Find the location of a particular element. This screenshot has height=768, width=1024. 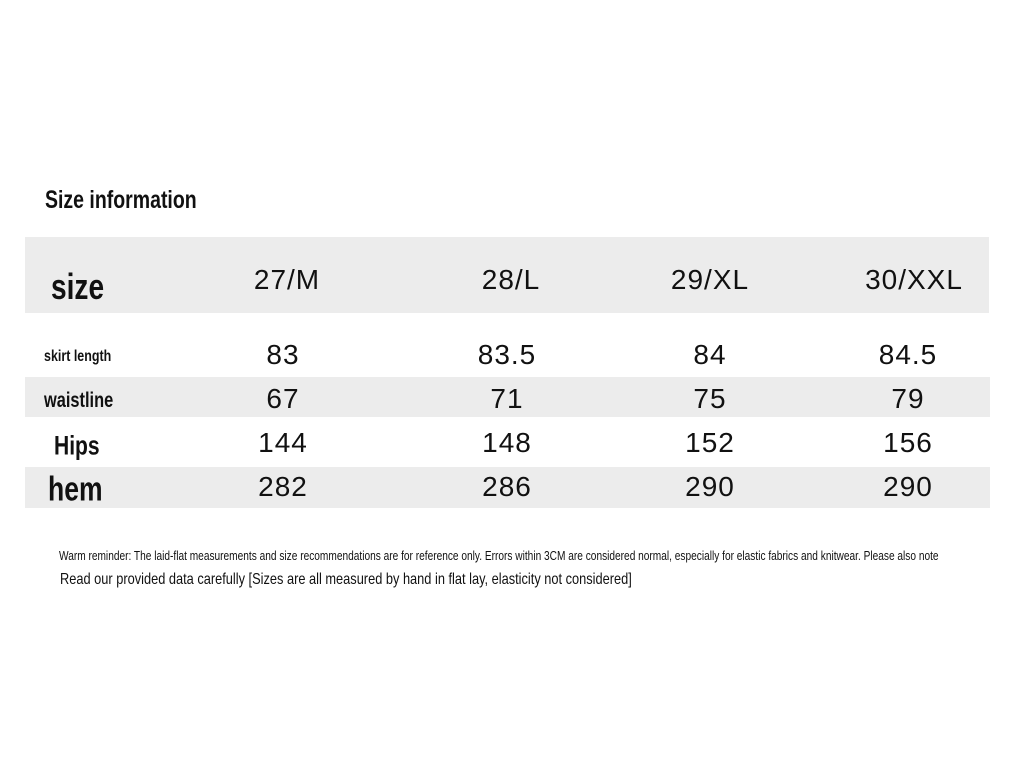

header-cell: 28/L is located at coordinates (511, 279).